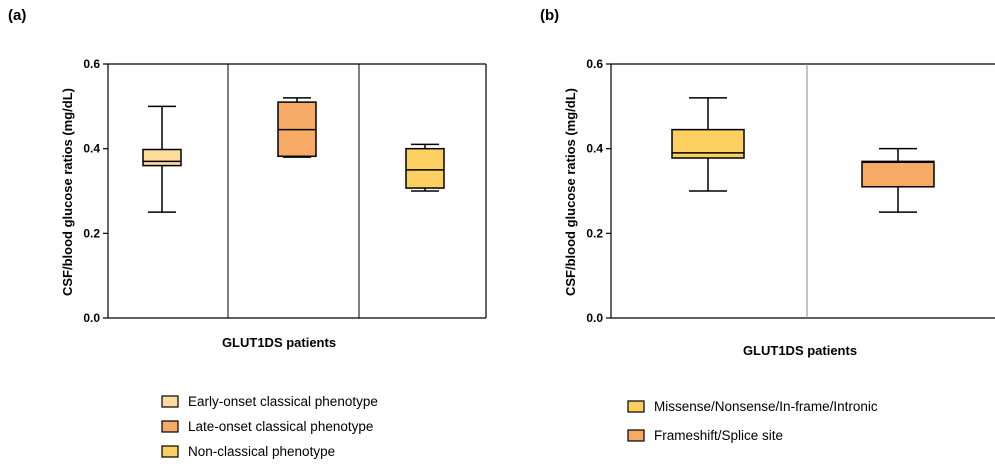  I want to click on legend-label: Early-onset classical phenotype, so click(283, 401).